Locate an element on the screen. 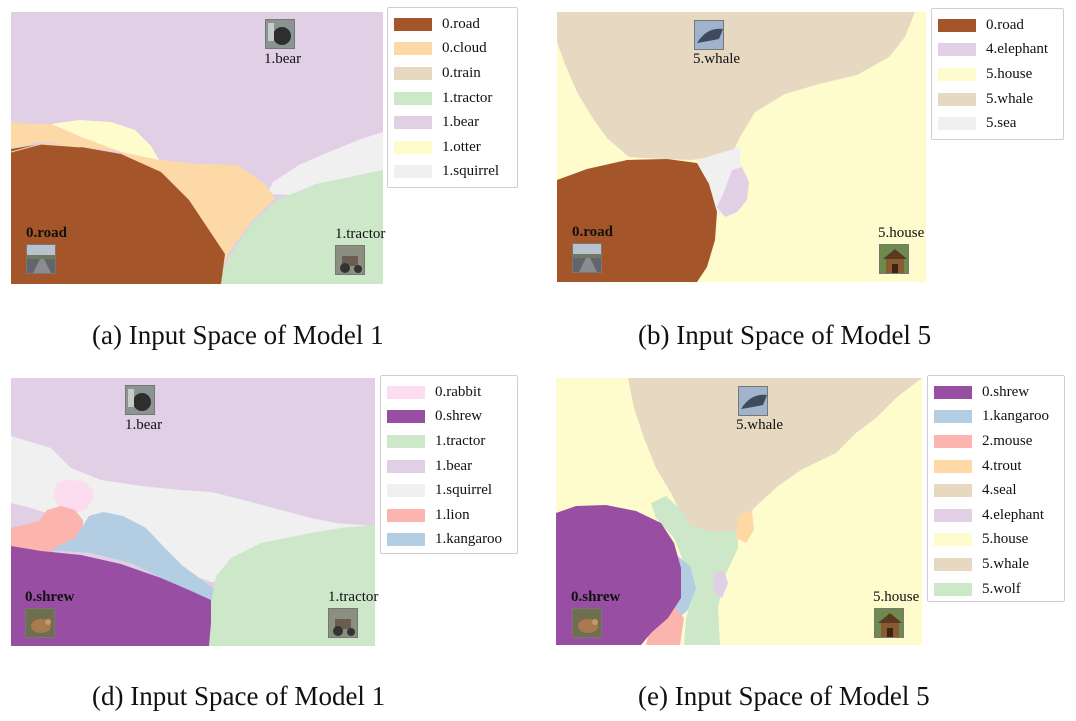 The width and height of the screenshot is (1076, 721). region-kangaroo is located at coordinates (136, 557).